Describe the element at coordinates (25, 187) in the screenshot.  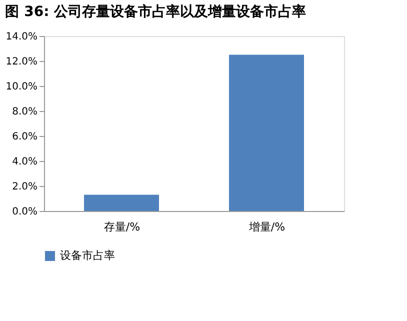
I see `y-tick-label: 2.0%` at that location.